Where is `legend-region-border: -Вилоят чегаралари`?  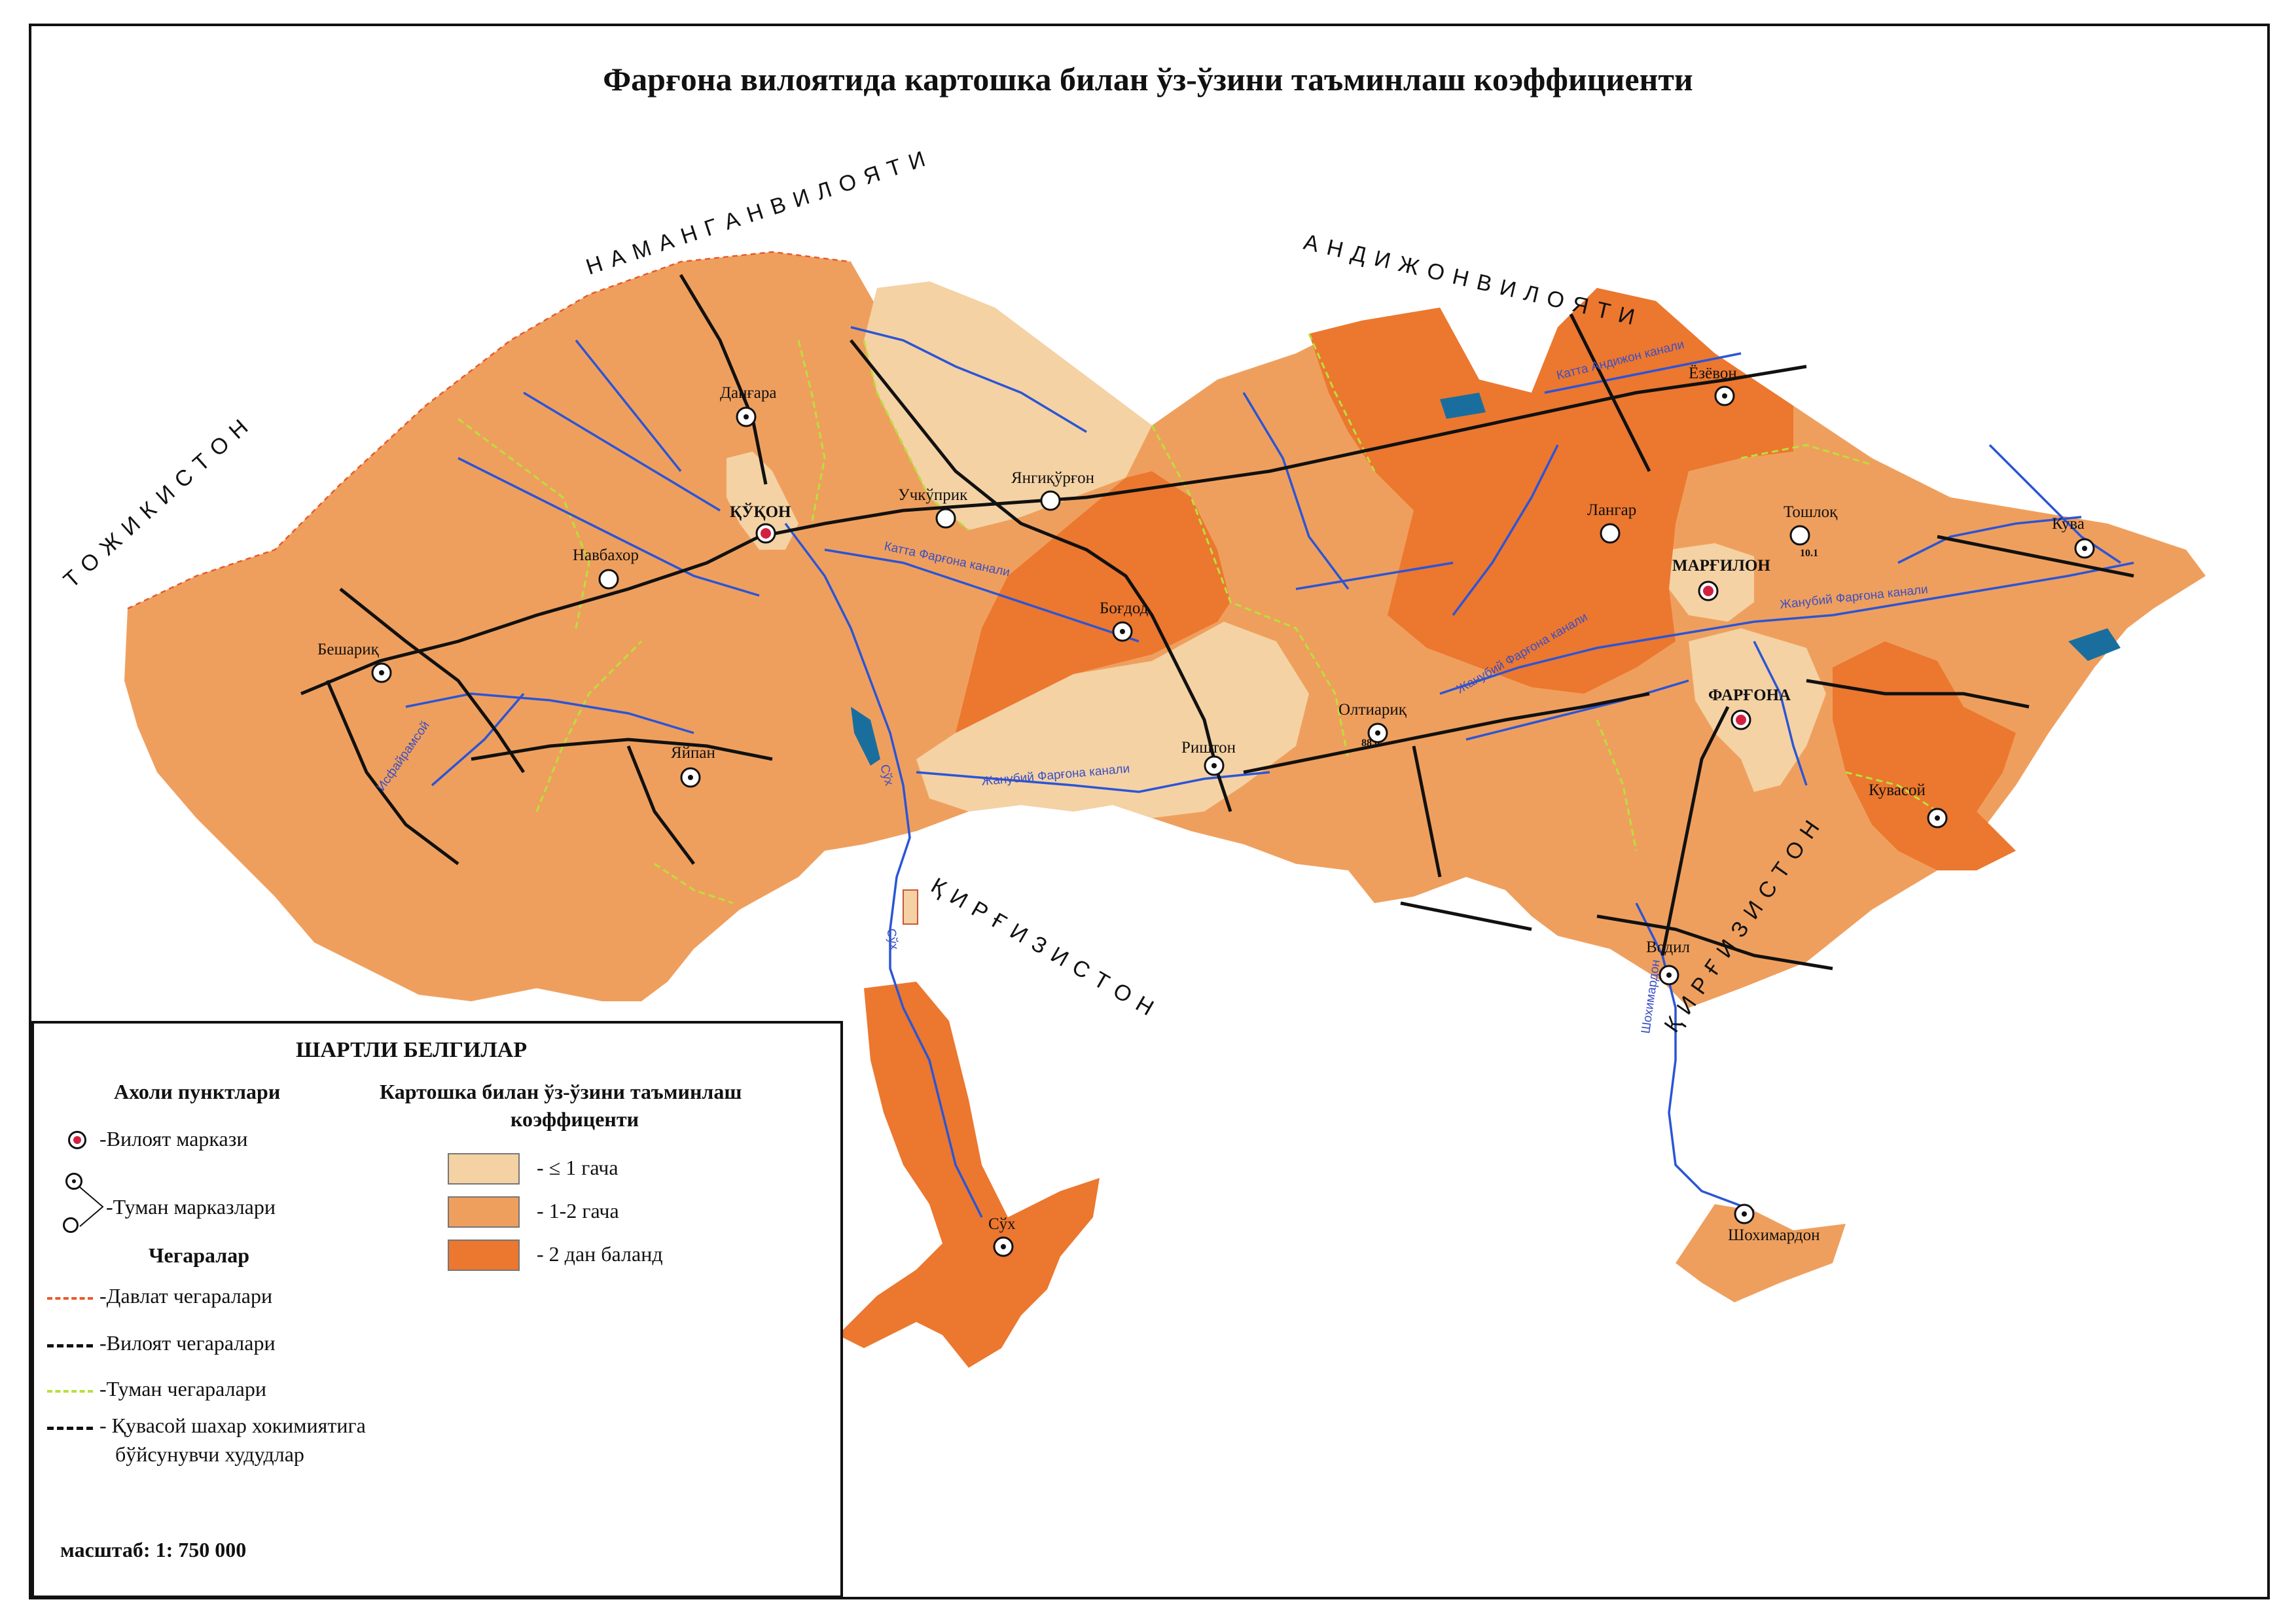
legend-region-border: -Вилоят чегаралари is located at coordinates (187, 1343).